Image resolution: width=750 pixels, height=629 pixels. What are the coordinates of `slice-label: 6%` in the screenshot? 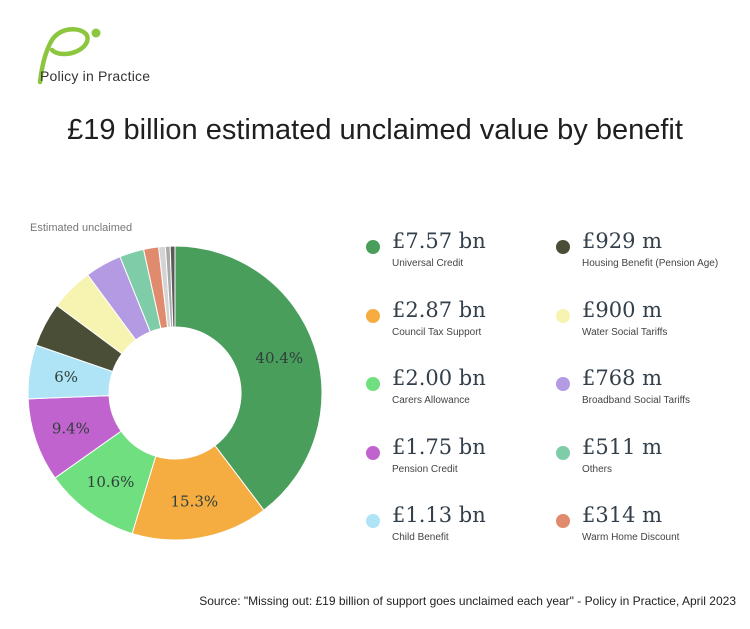 It's located at (66, 377).